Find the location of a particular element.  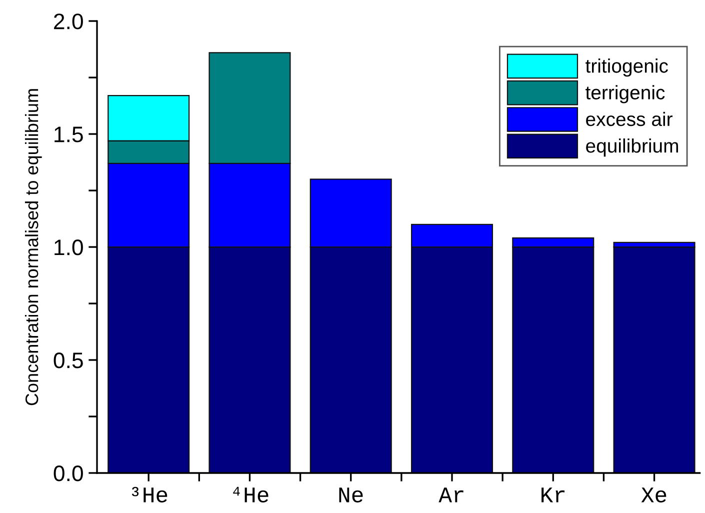

y-tick-label: 0.5 is located at coordinates (68, 360).